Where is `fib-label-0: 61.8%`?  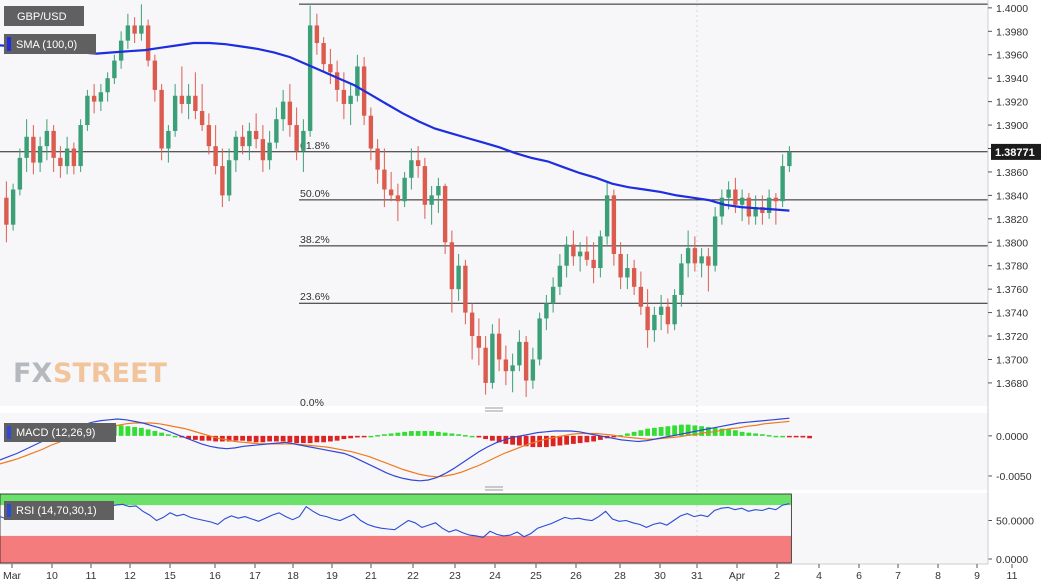
fib-label-0: 61.8% is located at coordinates (315, 146).